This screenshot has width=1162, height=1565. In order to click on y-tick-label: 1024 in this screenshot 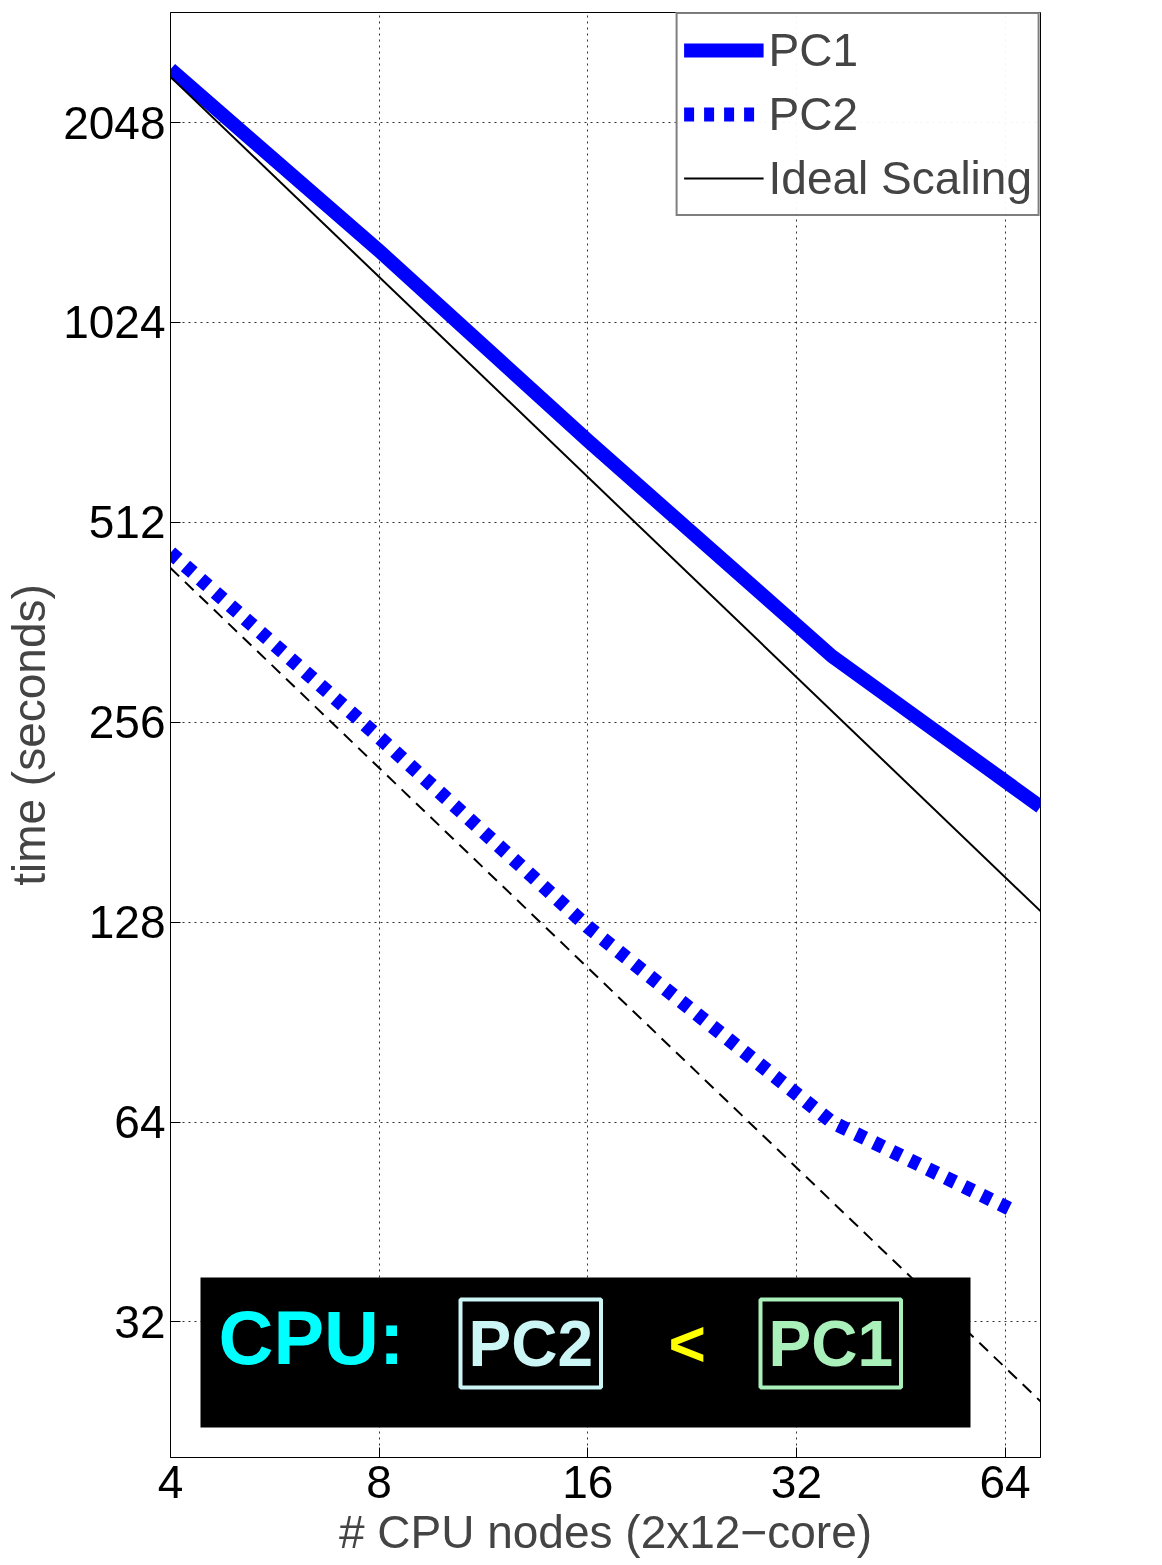, I will do `click(114, 322)`.